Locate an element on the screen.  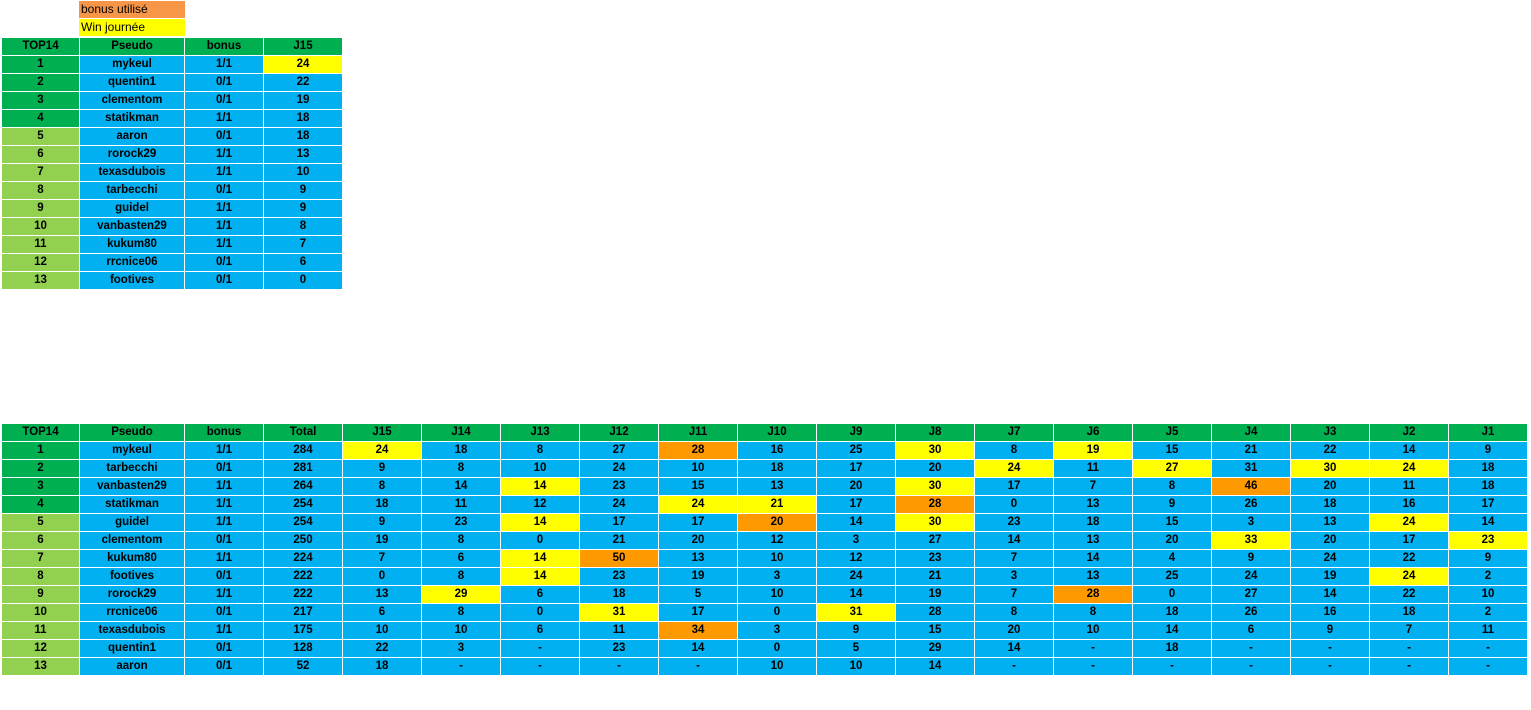
column-header-j1: J1 is located at coordinates (1488, 432).